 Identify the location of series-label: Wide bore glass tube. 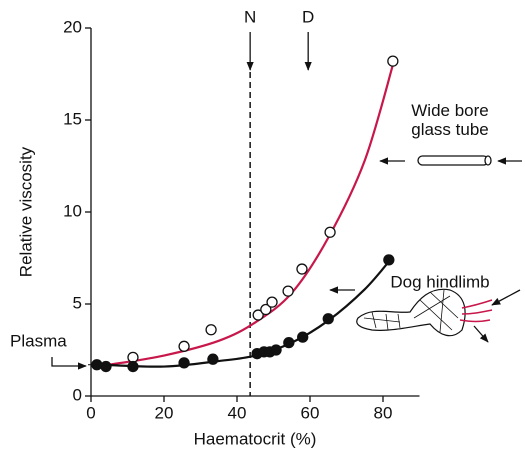
(450, 120).